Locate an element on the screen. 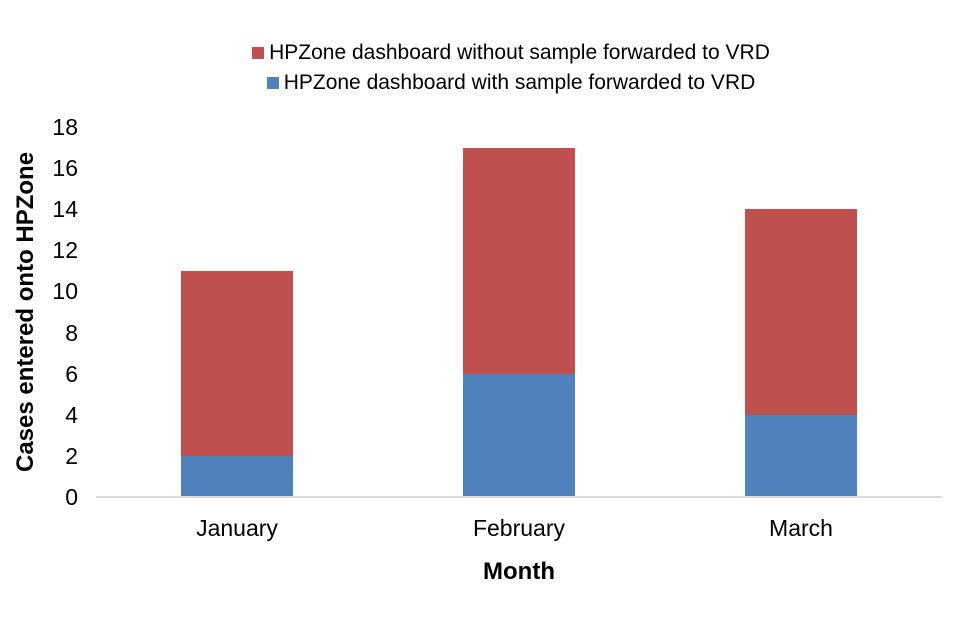 The width and height of the screenshot is (960, 640). y-tick-label: 16 is located at coordinates (65, 168).